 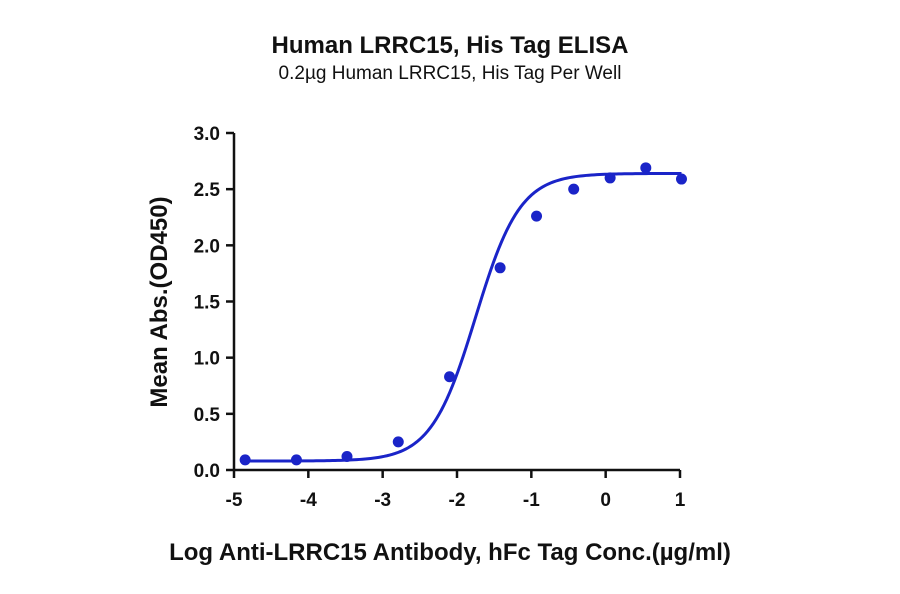 I want to click on x-tick-label: -5, so click(x=234, y=500).